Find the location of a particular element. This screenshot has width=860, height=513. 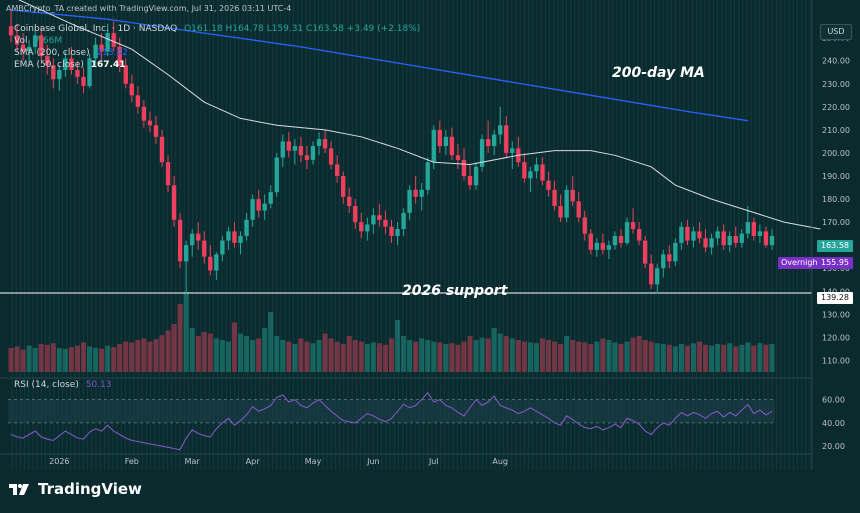

overnight-label: Overnight is located at coordinates (801, 262).